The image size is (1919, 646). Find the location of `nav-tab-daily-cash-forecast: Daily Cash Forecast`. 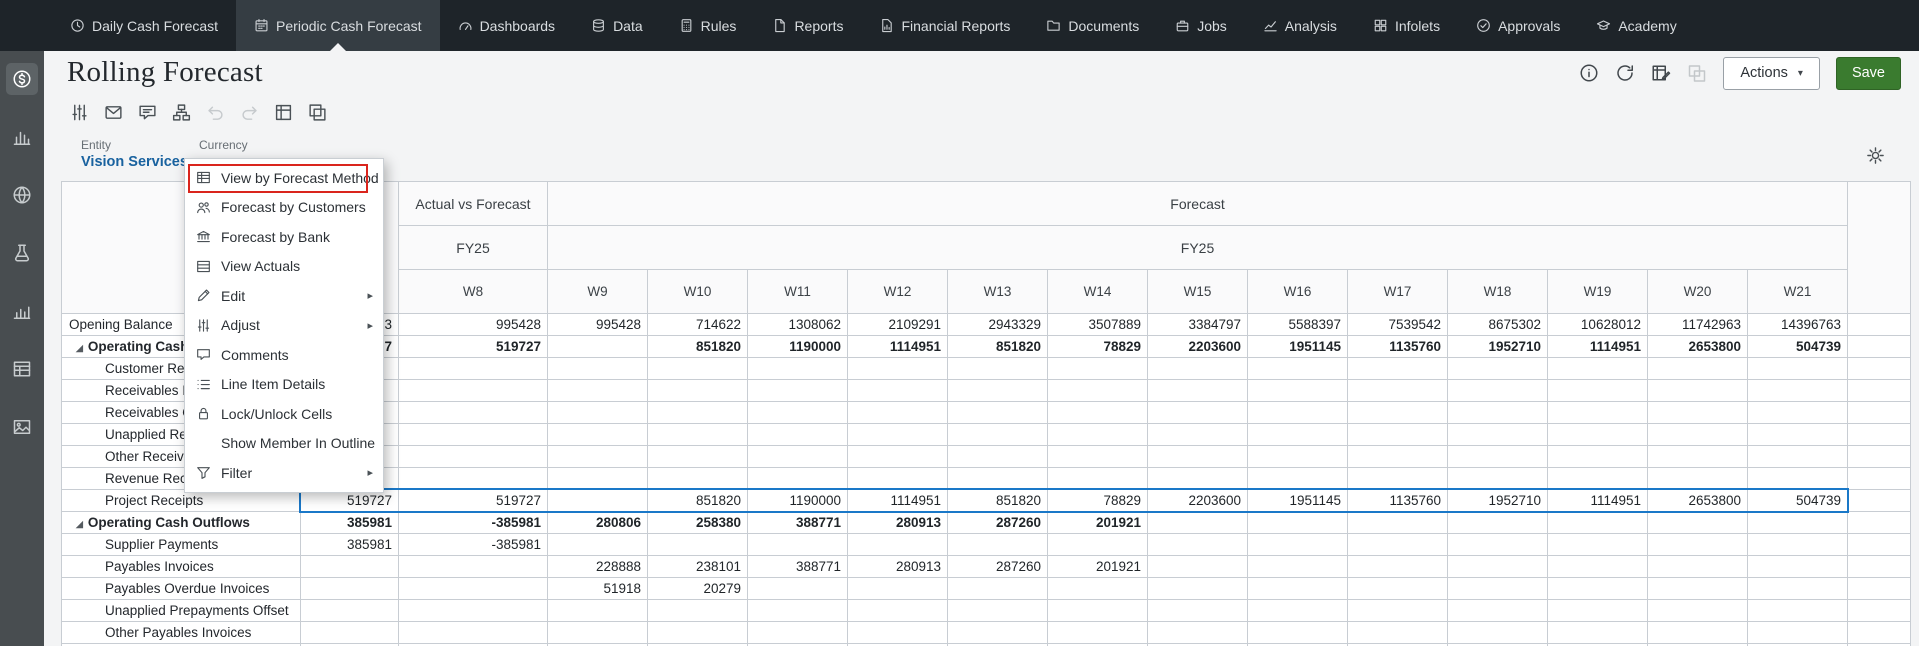

nav-tab-daily-cash-forecast: Daily Cash Forecast is located at coordinates (144, 25).